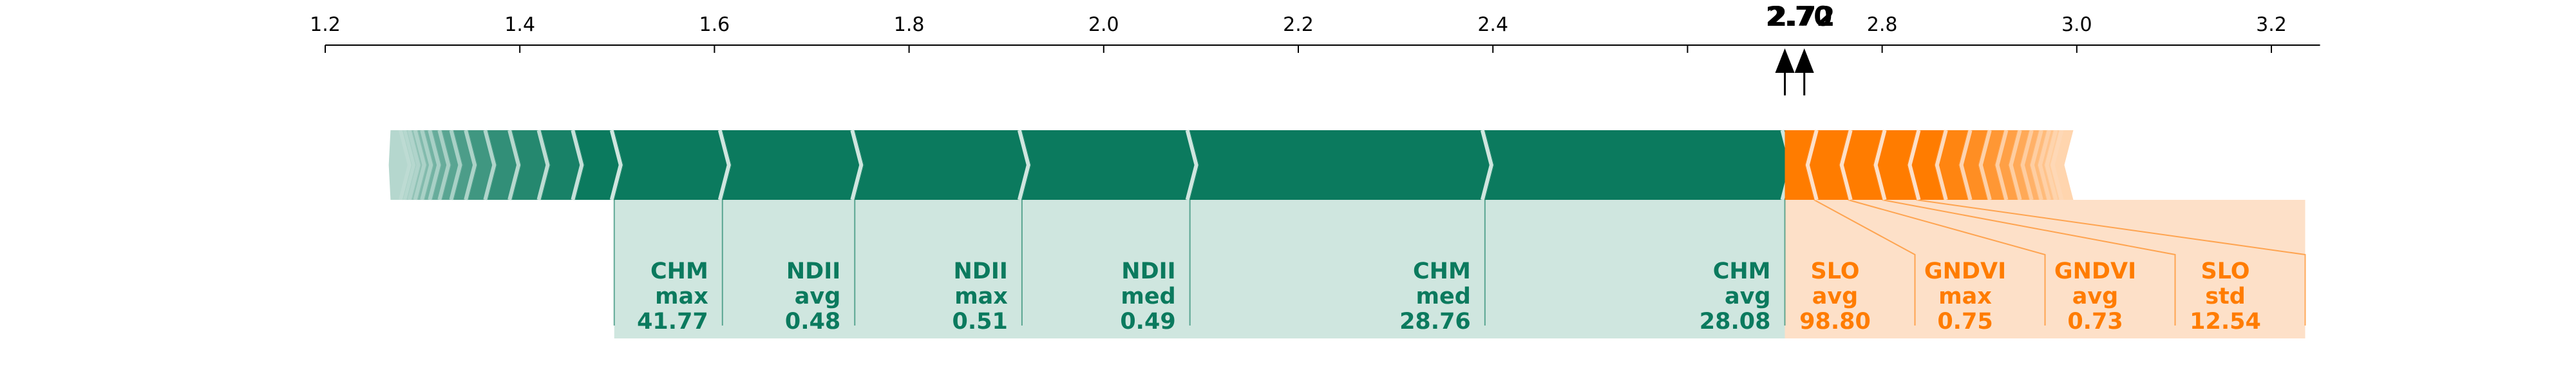  Describe the element at coordinates (1882, 25) in the screenshot. I see `axis-tick-label: 2.8` at that location.